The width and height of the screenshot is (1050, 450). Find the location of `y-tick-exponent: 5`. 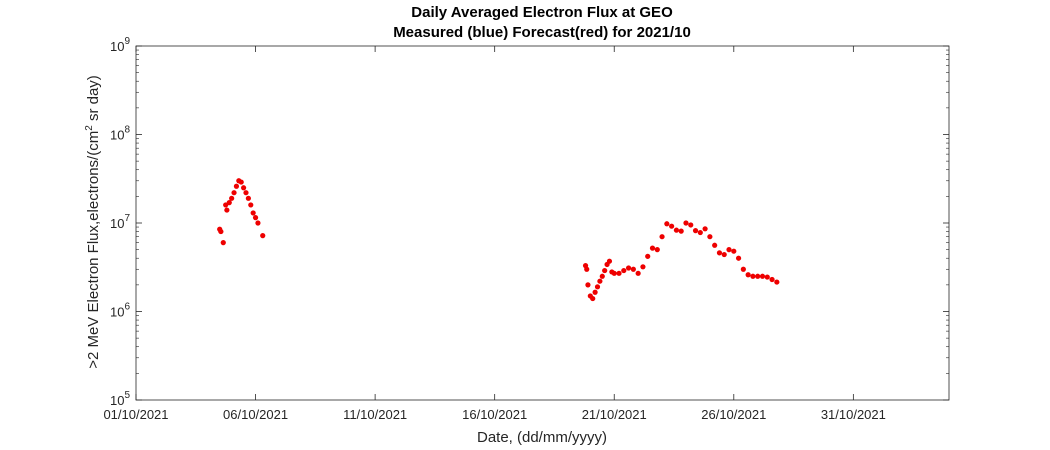

y-tick-exponent: 5 is located at coordinates (127, 395).